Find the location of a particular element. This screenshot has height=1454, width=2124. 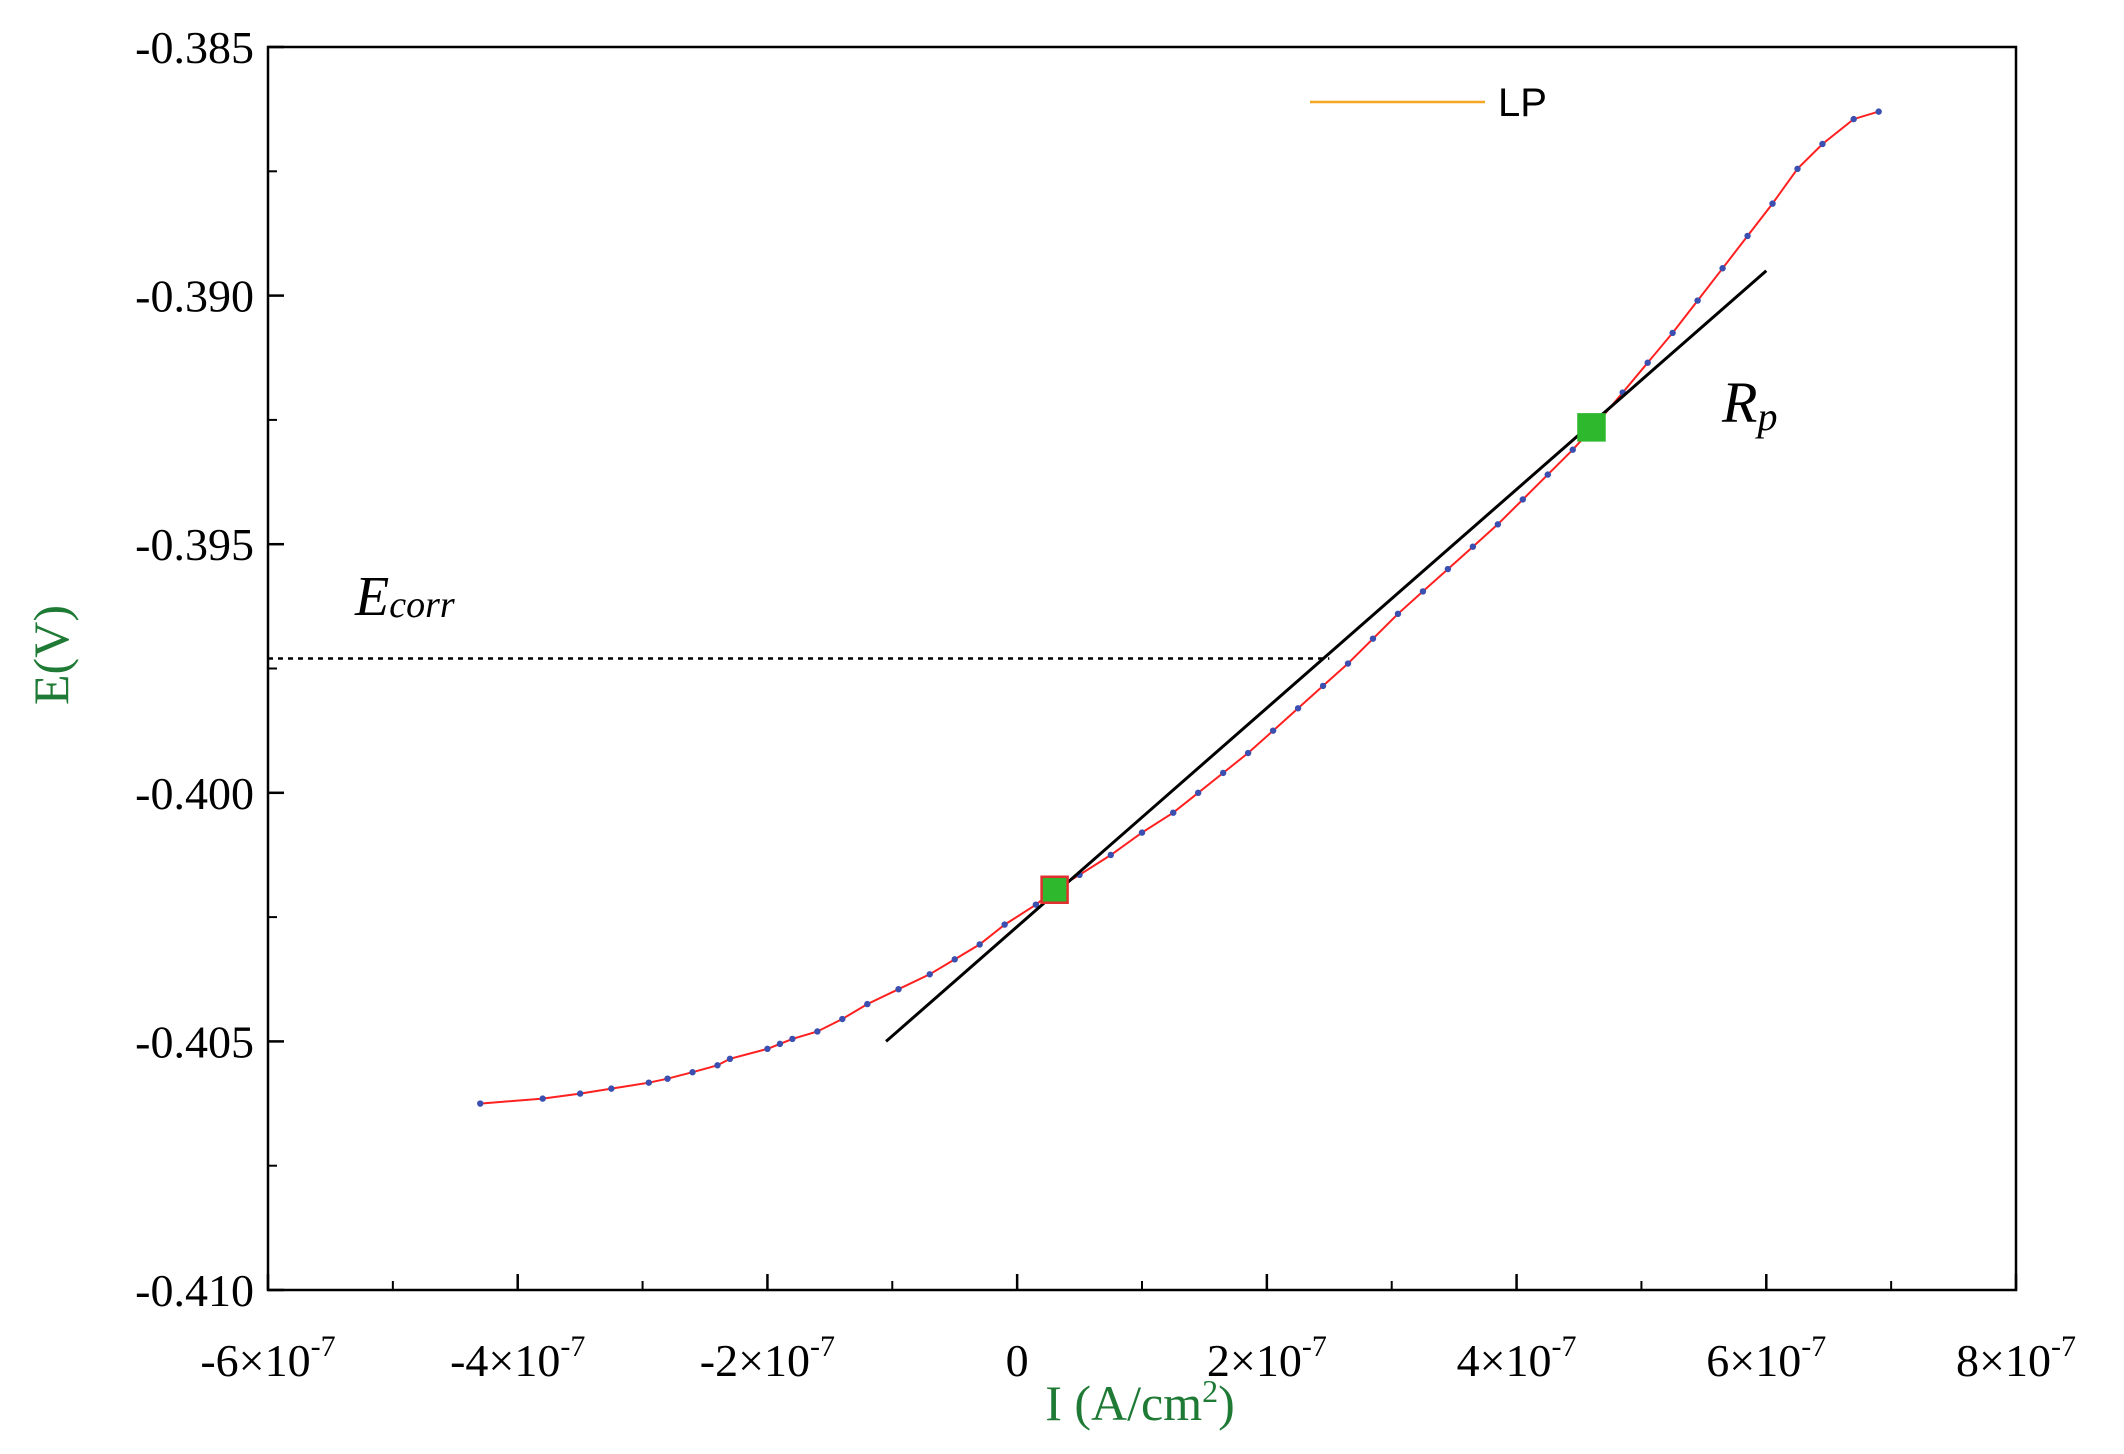

x-tick-label: 0 is located at coordinates (1017, 1360).